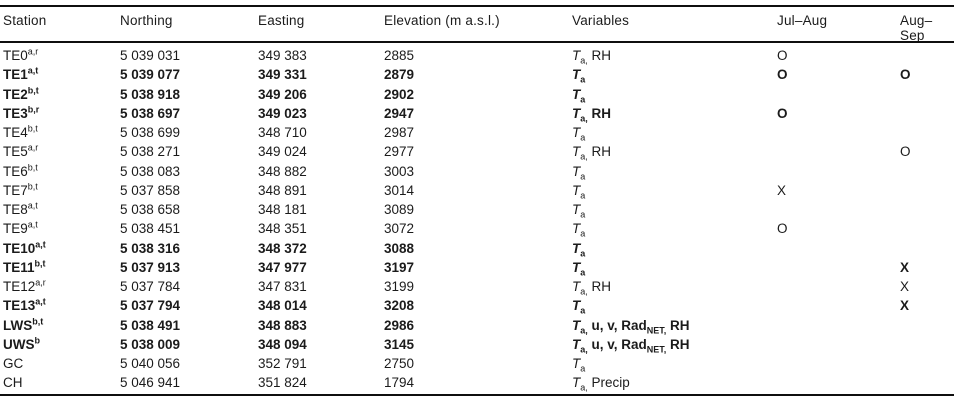 The height and width of the screenshot is (403, 954). I want to click on elevation-cell: 3197, so click(399, 267).